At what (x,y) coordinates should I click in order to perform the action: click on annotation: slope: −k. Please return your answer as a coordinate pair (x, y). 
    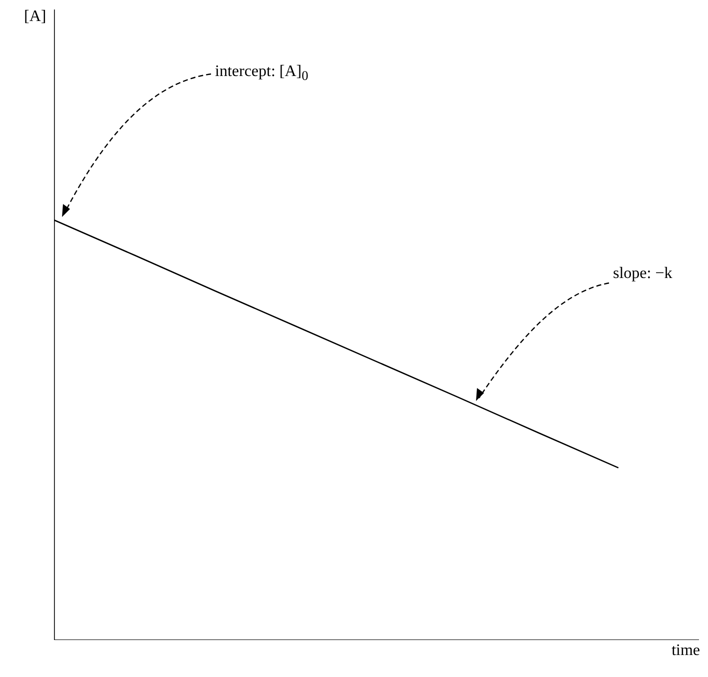
    Looking at the image, I should click on (642, 274).